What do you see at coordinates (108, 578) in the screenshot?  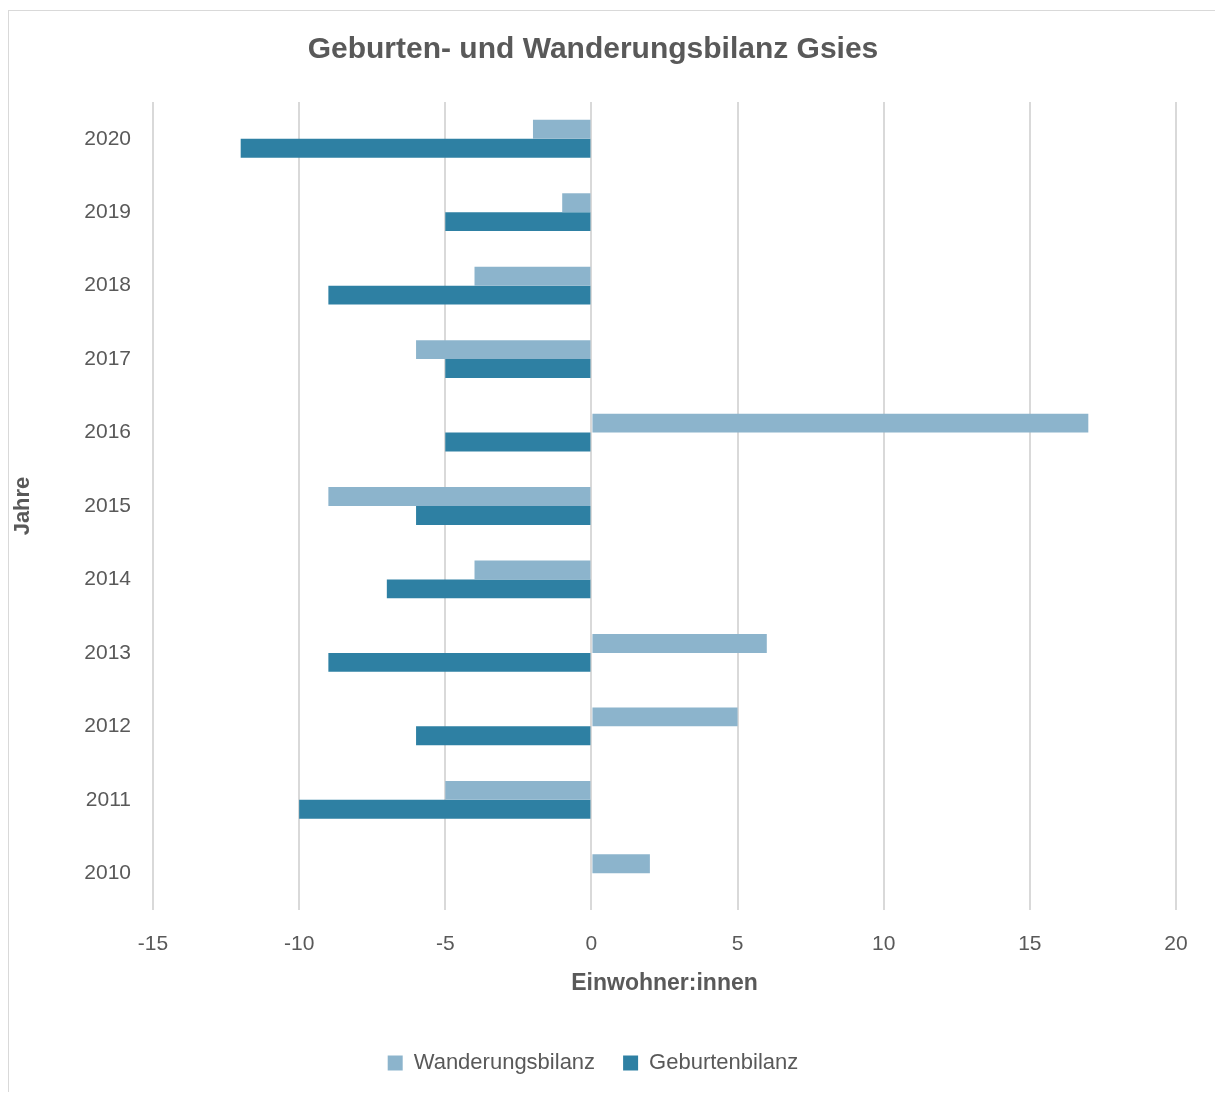 I see `y-tick-label: 2014` at bounding box center [108, 578].